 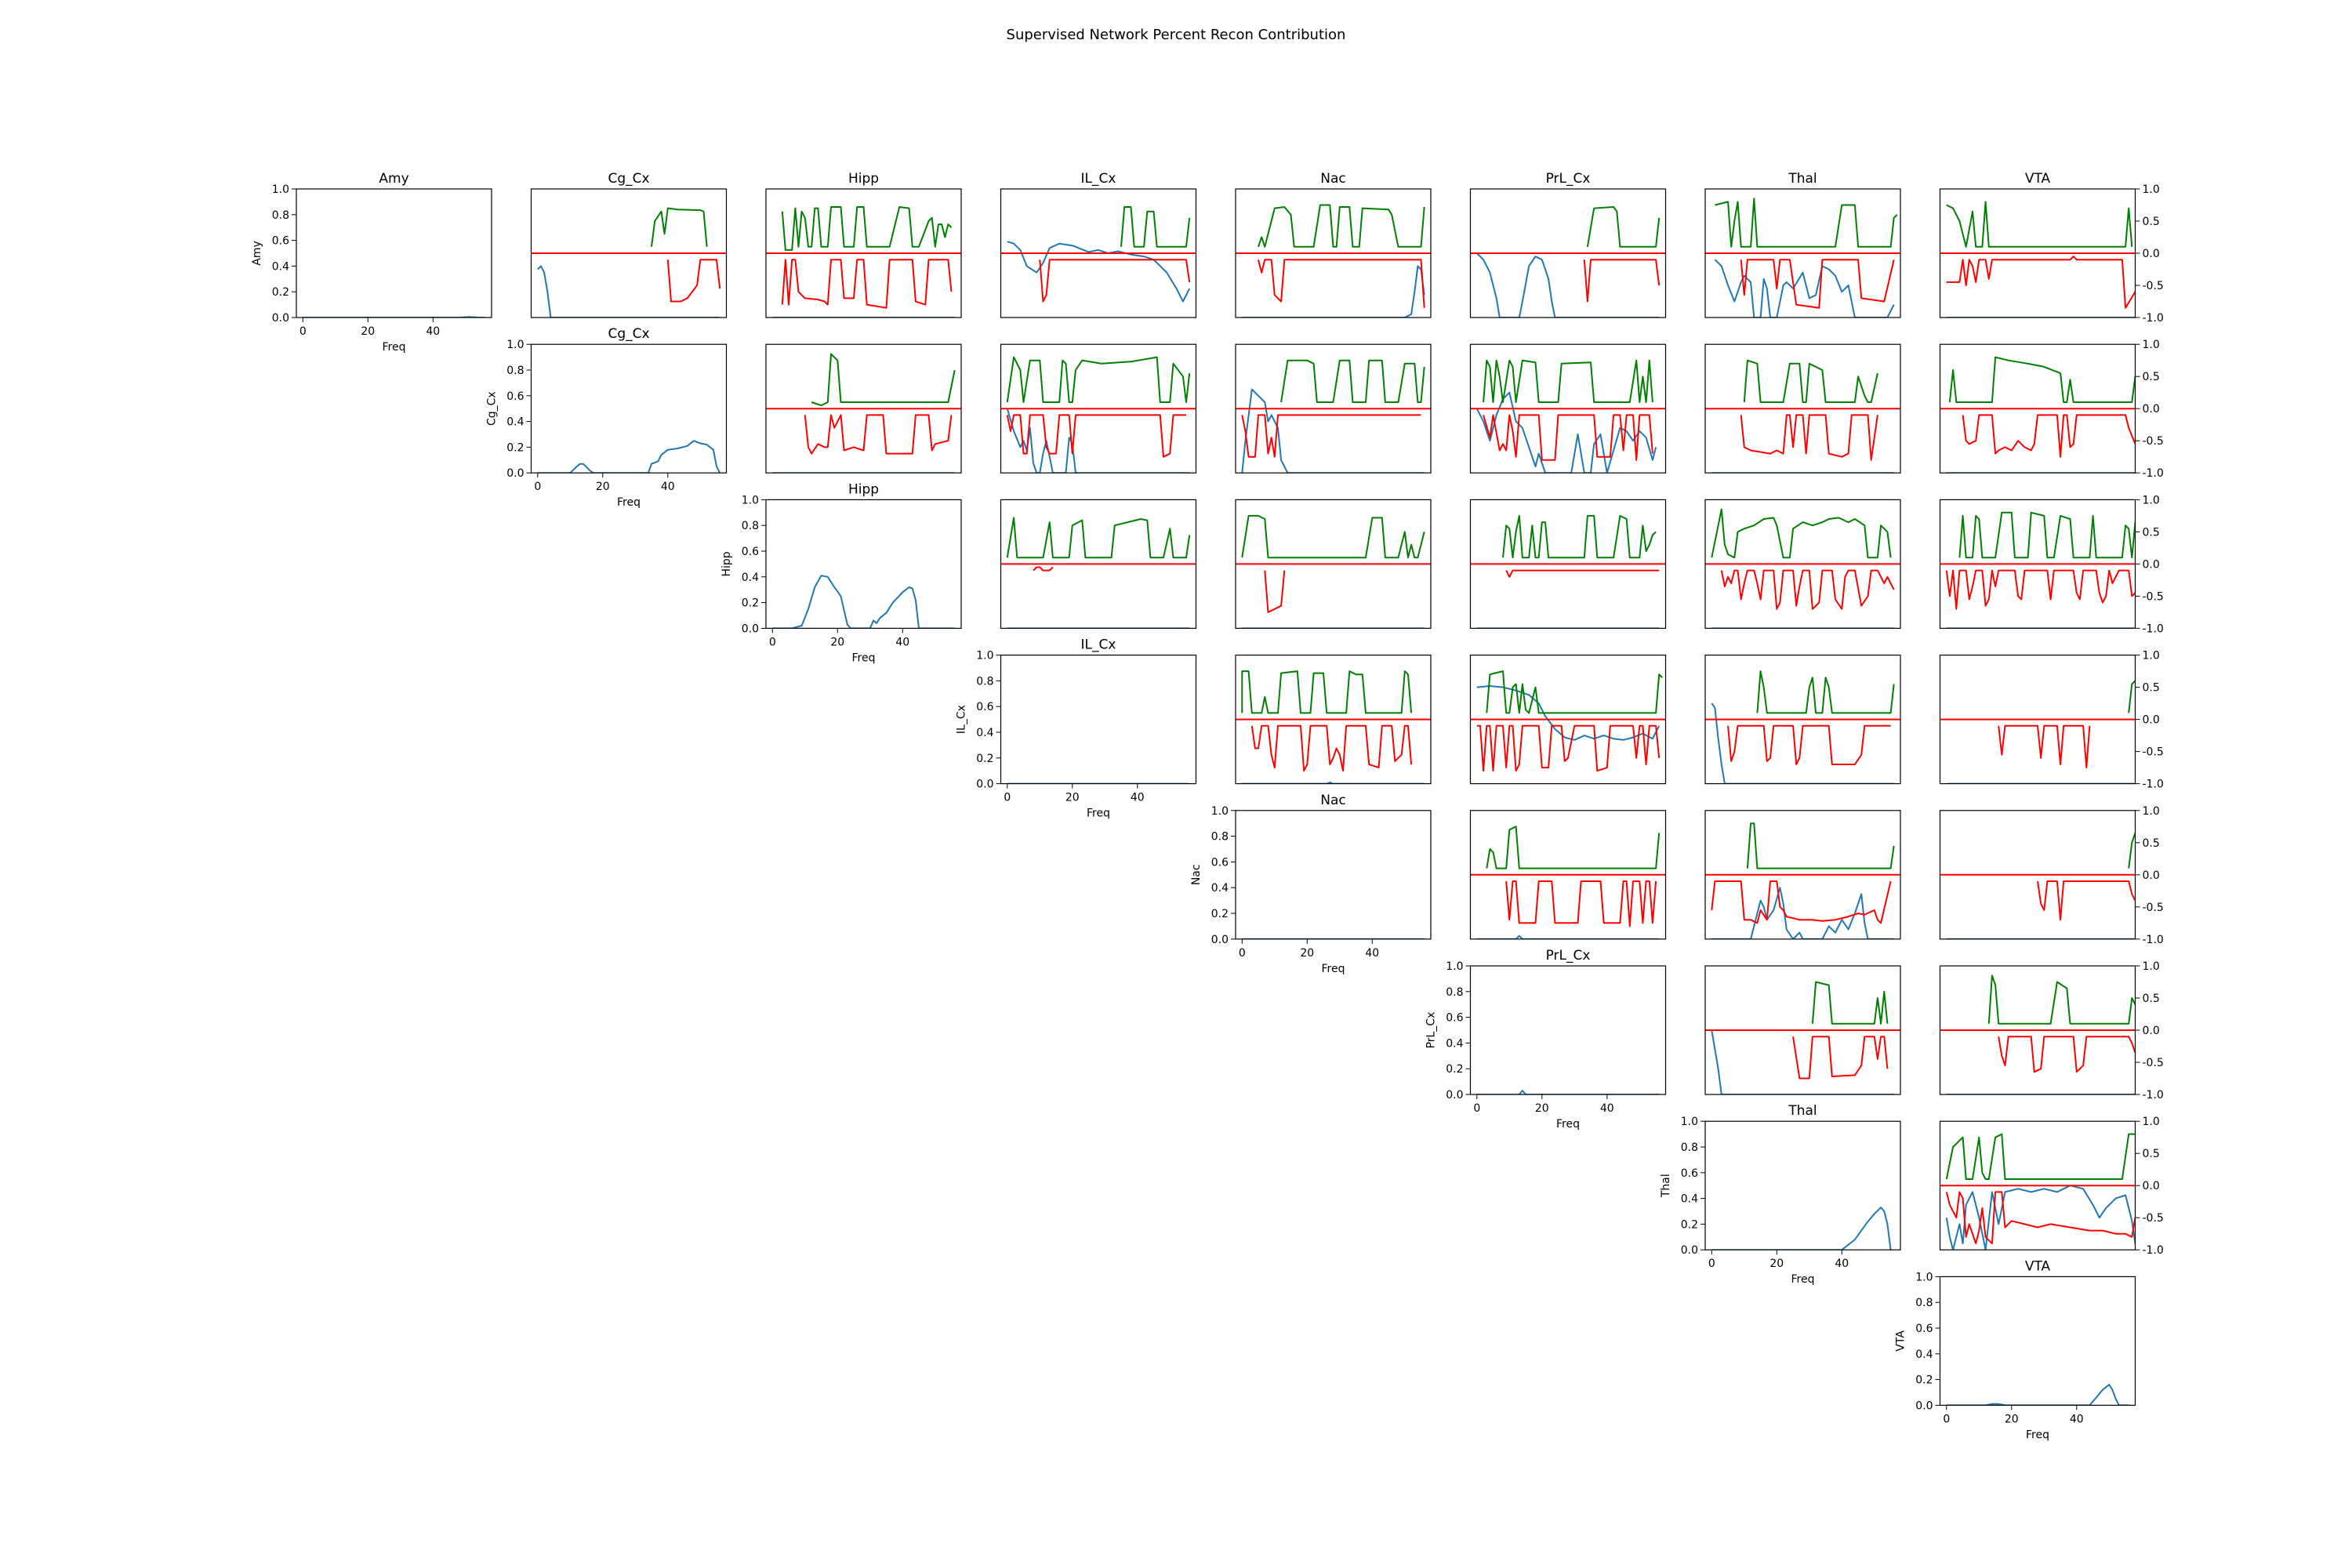 I want to click on pair-panel-Hipp-VTA, so click(x=2039, y=564).